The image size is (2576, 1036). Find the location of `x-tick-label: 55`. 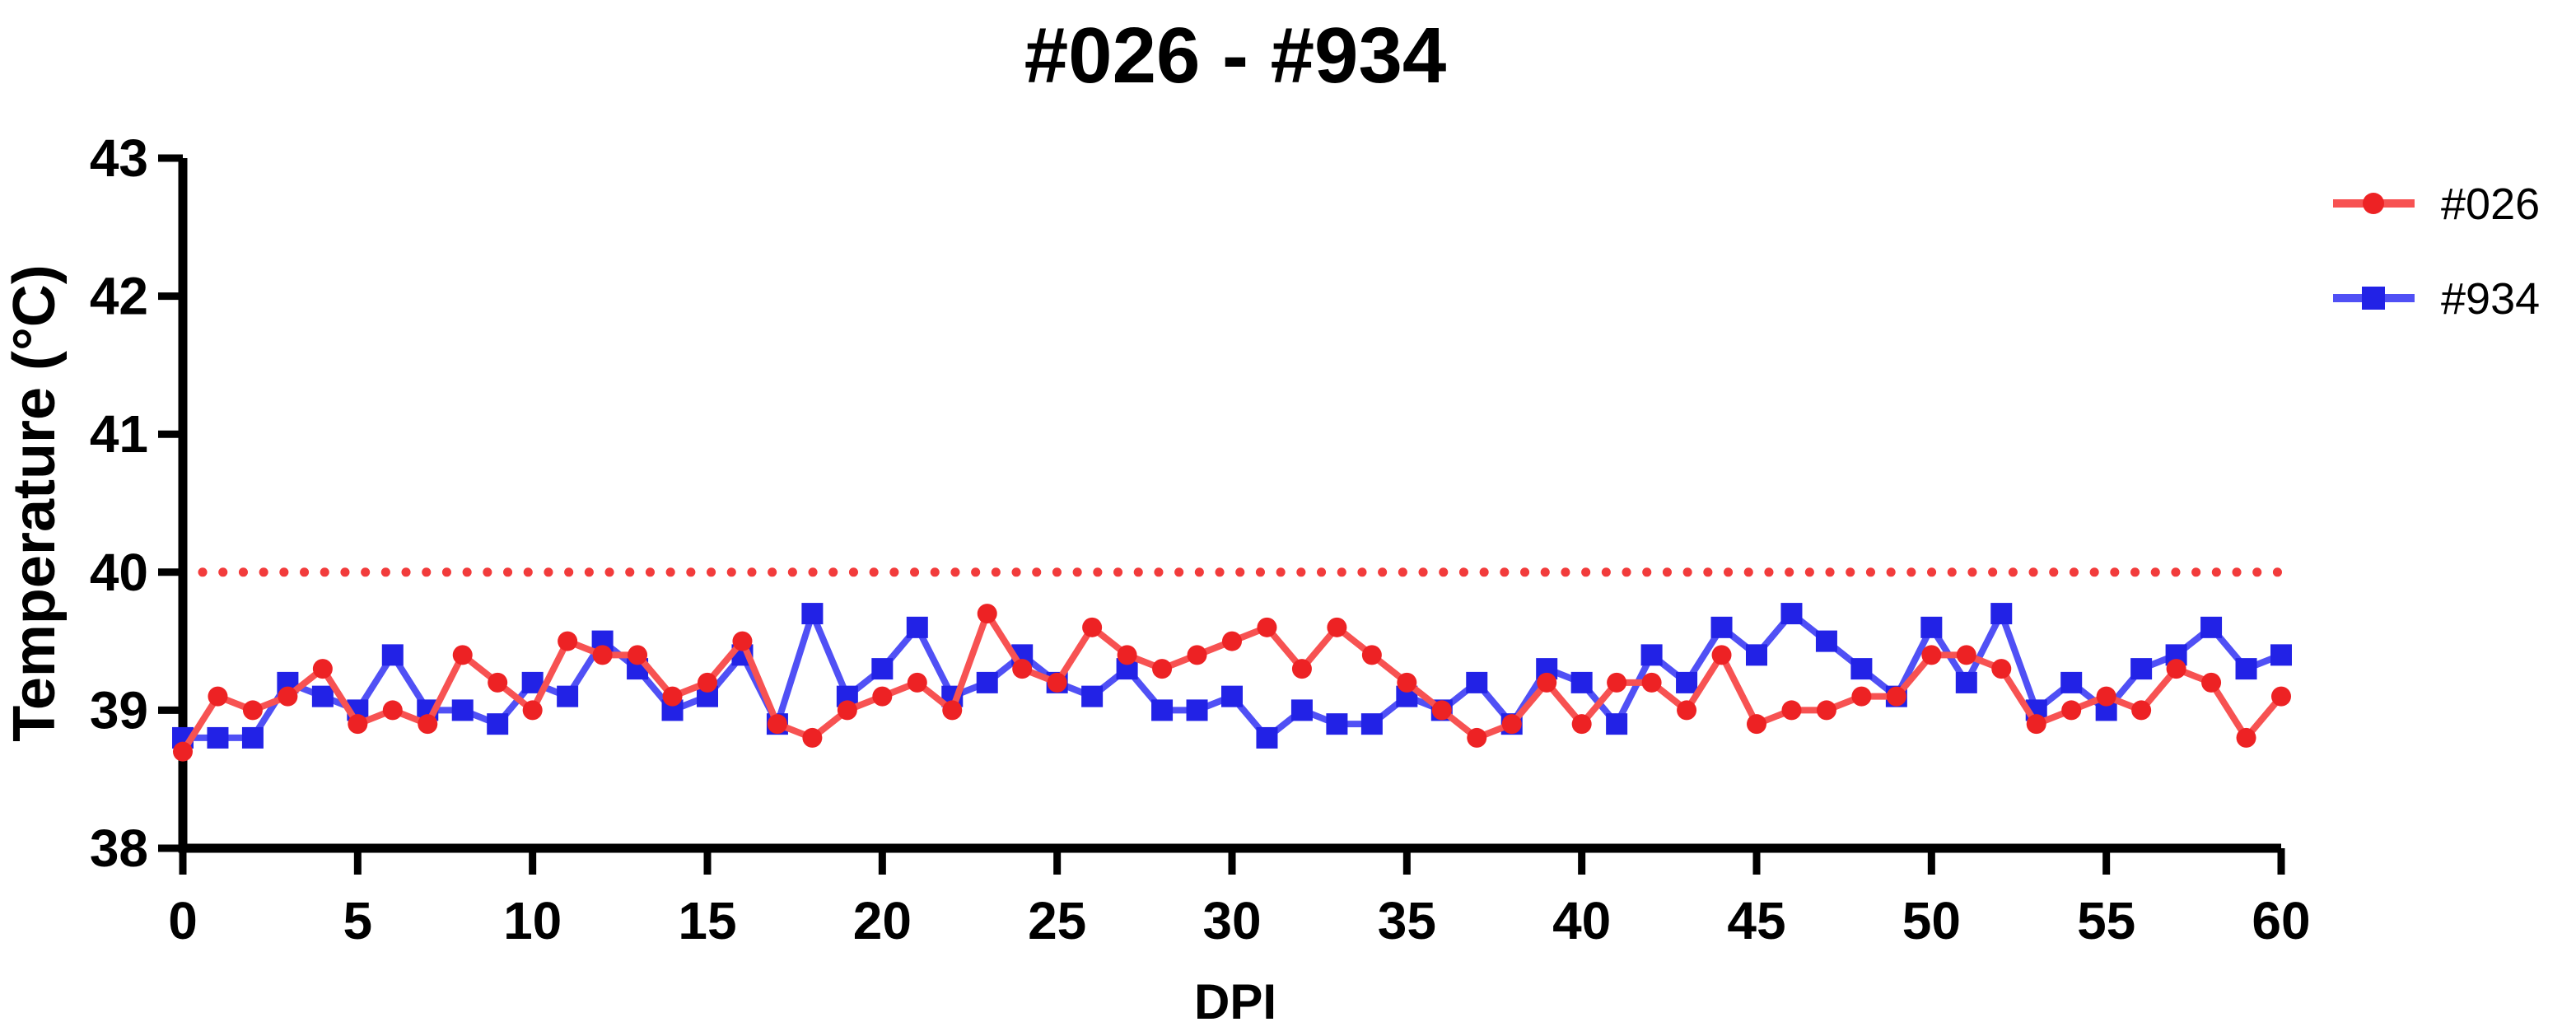

x-tick-label: 55 is located at coordinates (2106, 920).